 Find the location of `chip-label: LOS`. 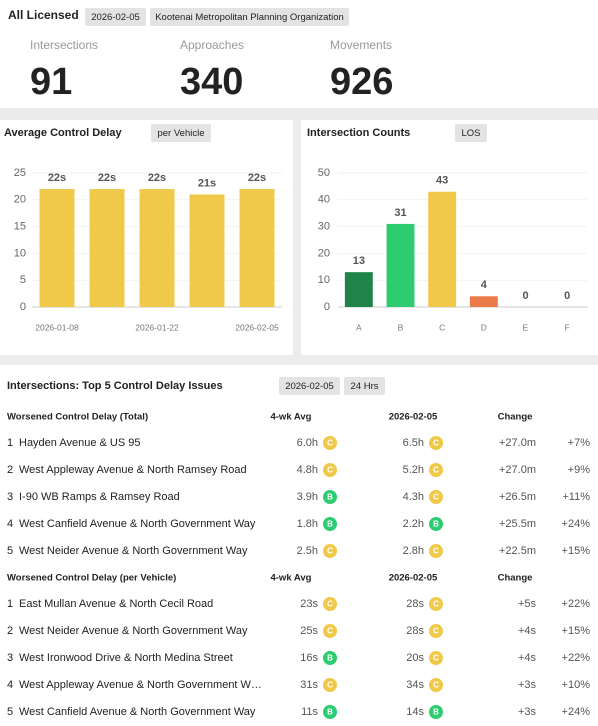

chip-label: LOS is located at coordinates (470, 133).